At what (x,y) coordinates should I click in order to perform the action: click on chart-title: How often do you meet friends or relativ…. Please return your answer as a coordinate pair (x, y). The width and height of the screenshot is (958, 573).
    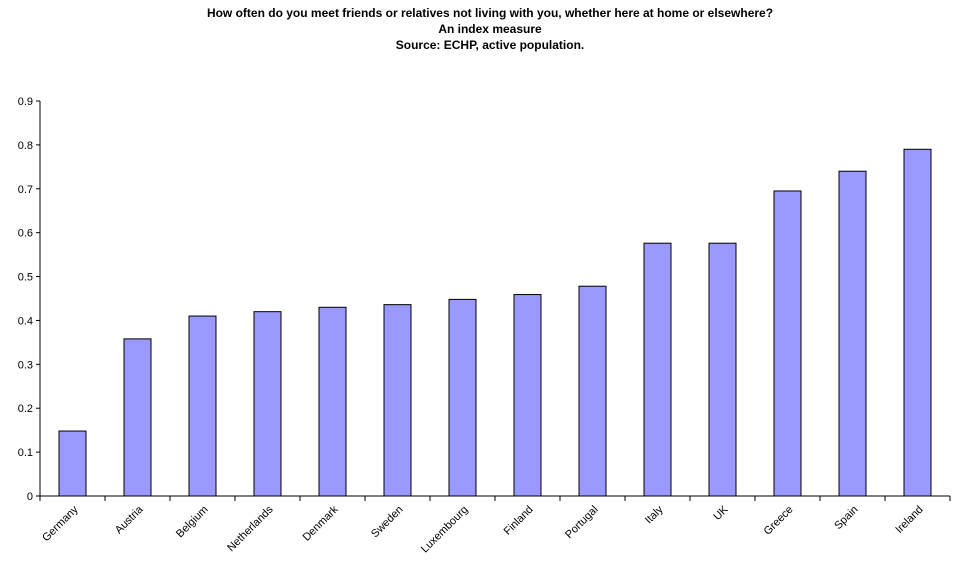
    Looking at the image, I should click on (490, 29).